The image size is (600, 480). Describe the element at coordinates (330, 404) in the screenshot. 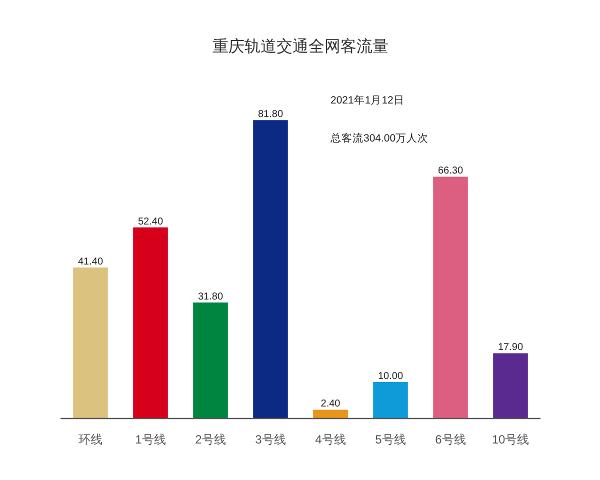

I see `data-label: 2.40` at that location.